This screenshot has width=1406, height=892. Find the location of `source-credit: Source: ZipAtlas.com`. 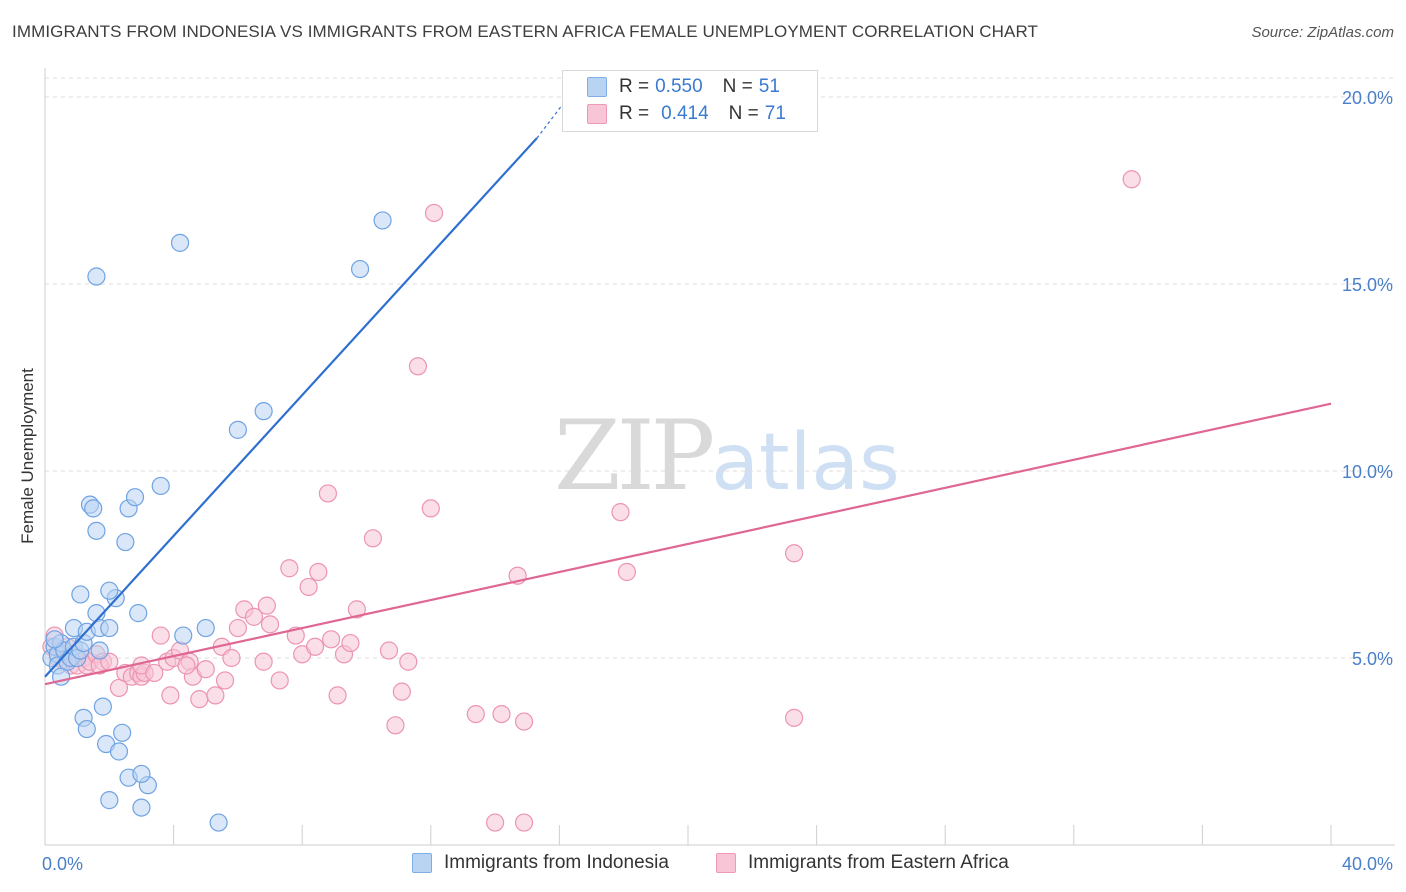

source-credit: Source: ZipAtlas.com is located at coordinates (1322, 32).